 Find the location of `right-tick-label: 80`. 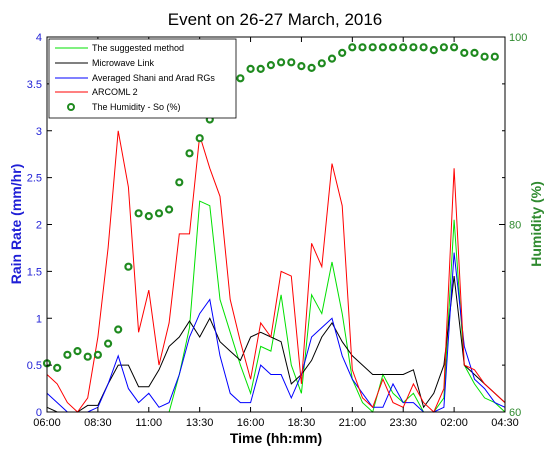

right-tick-label: 80 is located at coordinates (515, 226).